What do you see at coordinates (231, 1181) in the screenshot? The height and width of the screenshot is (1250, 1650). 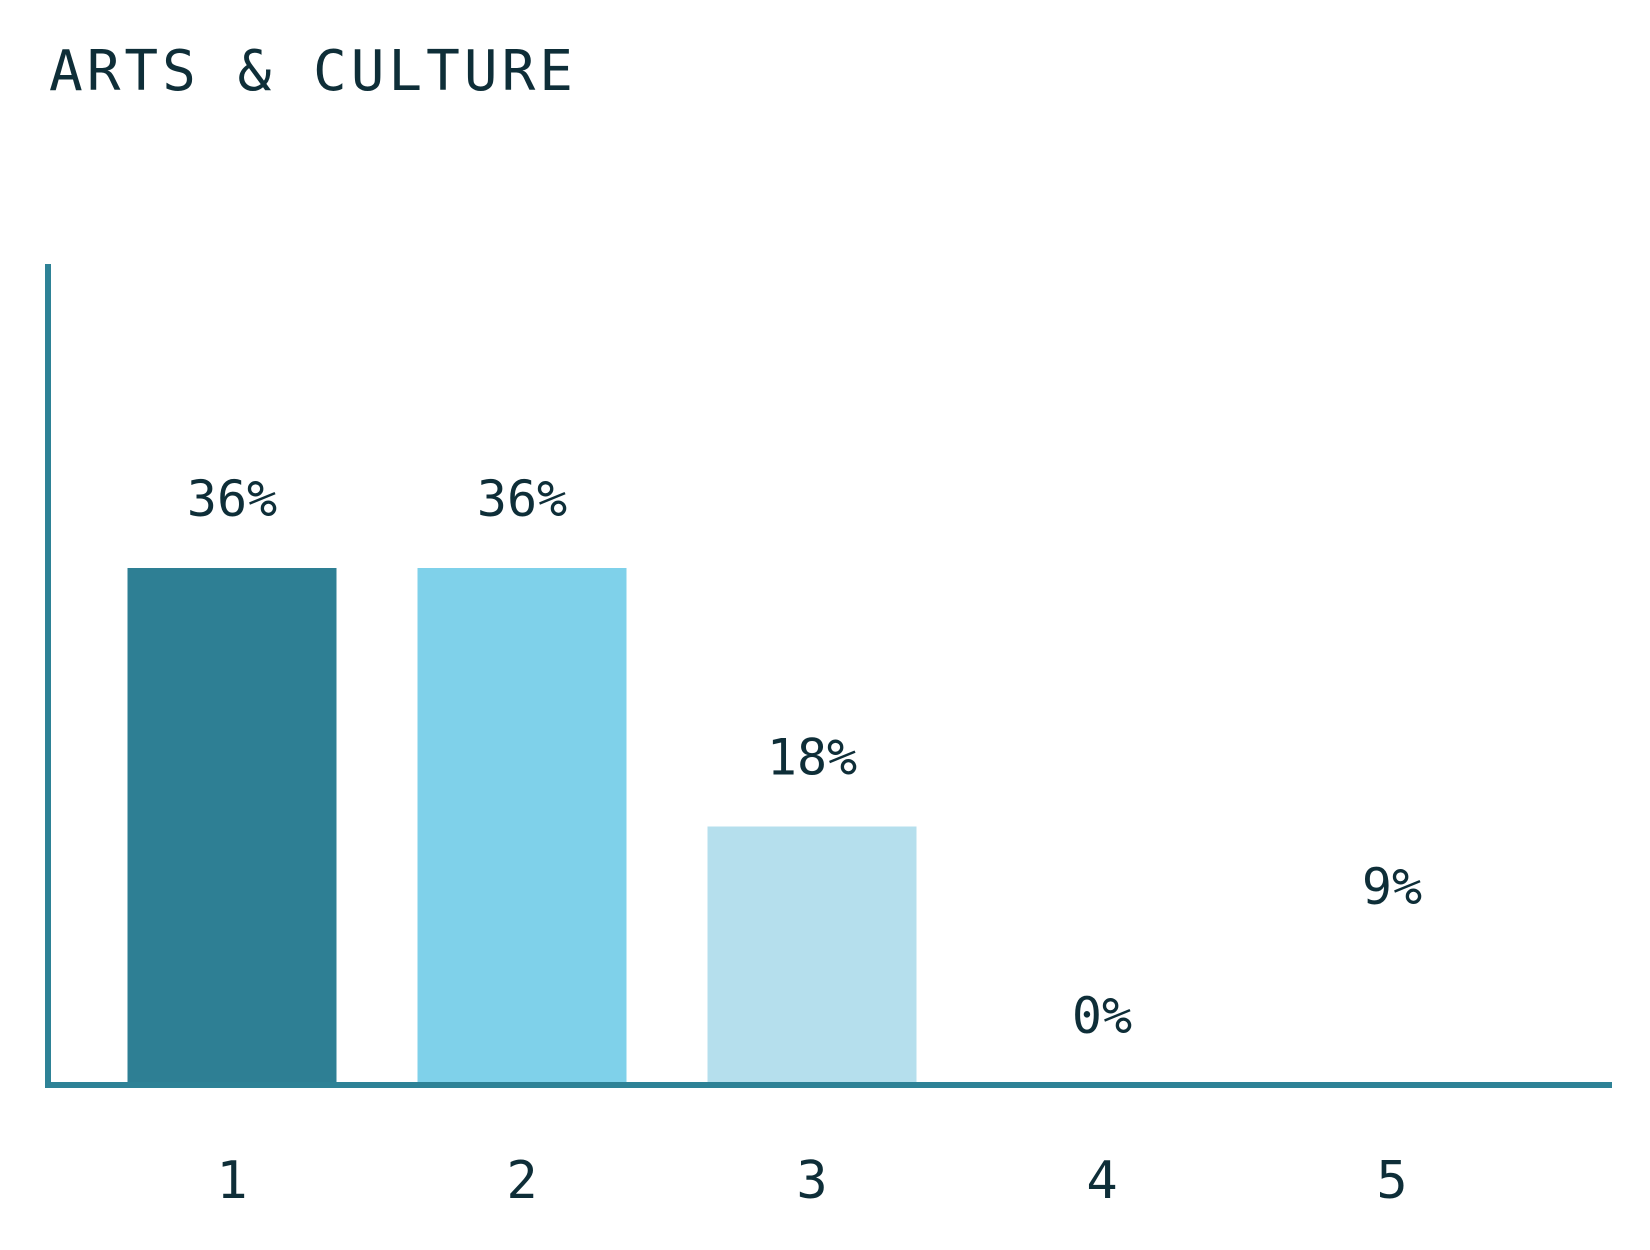 I see `x-tick-label-1: 1` at bounding box center [231, 1181].